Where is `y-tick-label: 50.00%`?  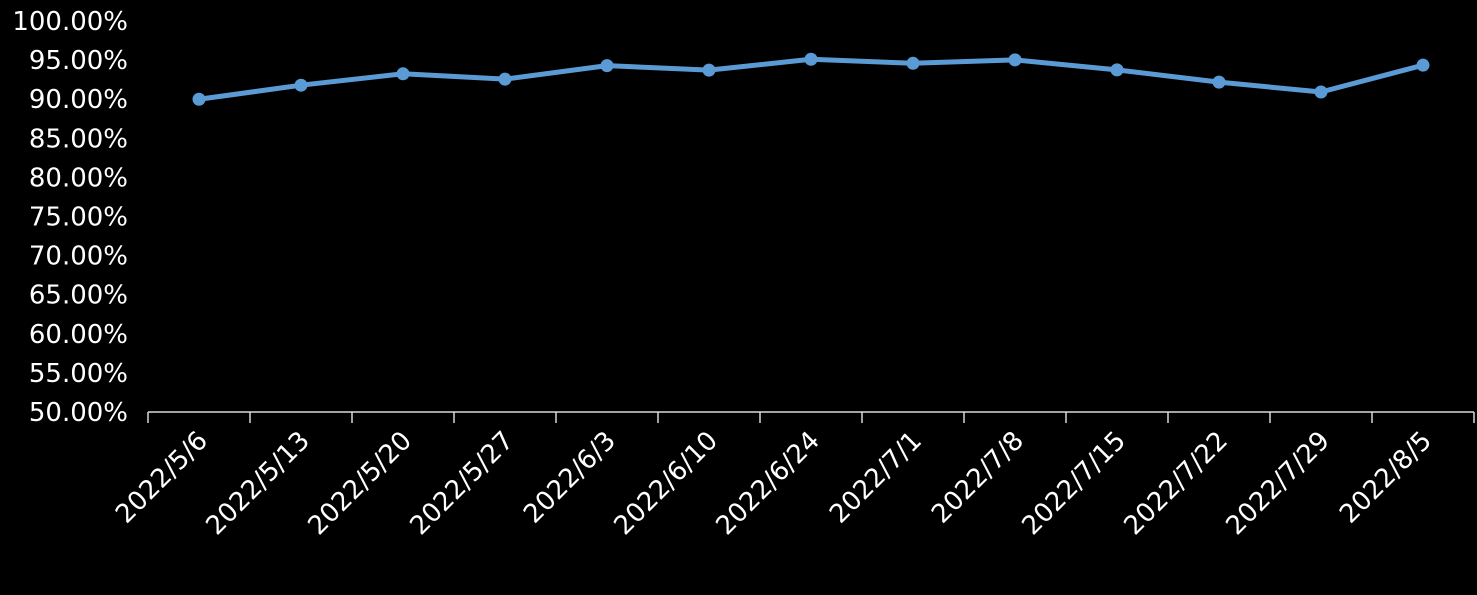 y-tick-label: 50.00% is located at coordinates (78, 413).